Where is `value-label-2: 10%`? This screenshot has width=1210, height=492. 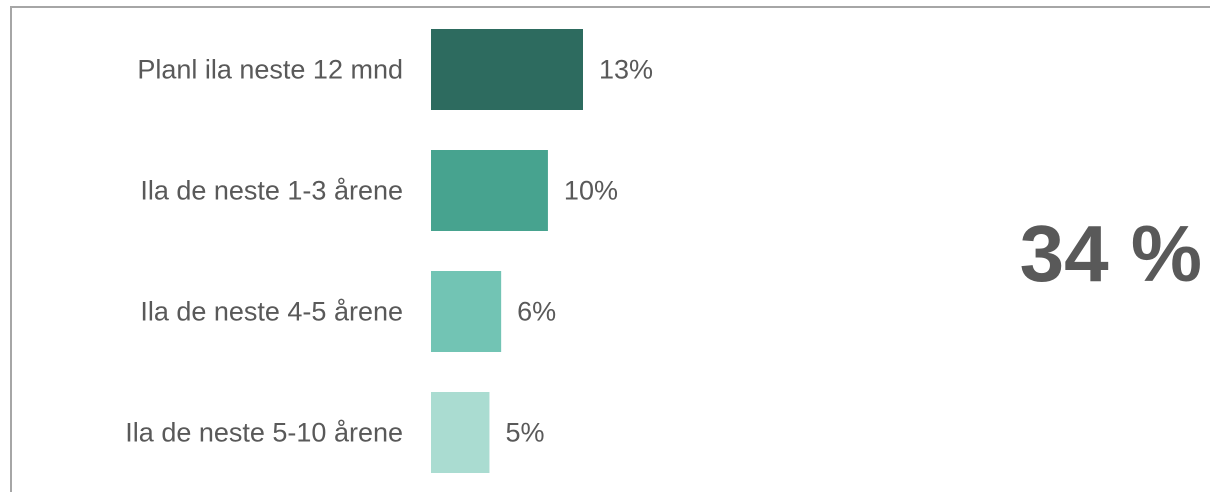
value-label-2: 10% is located at coordinates (591, 191).